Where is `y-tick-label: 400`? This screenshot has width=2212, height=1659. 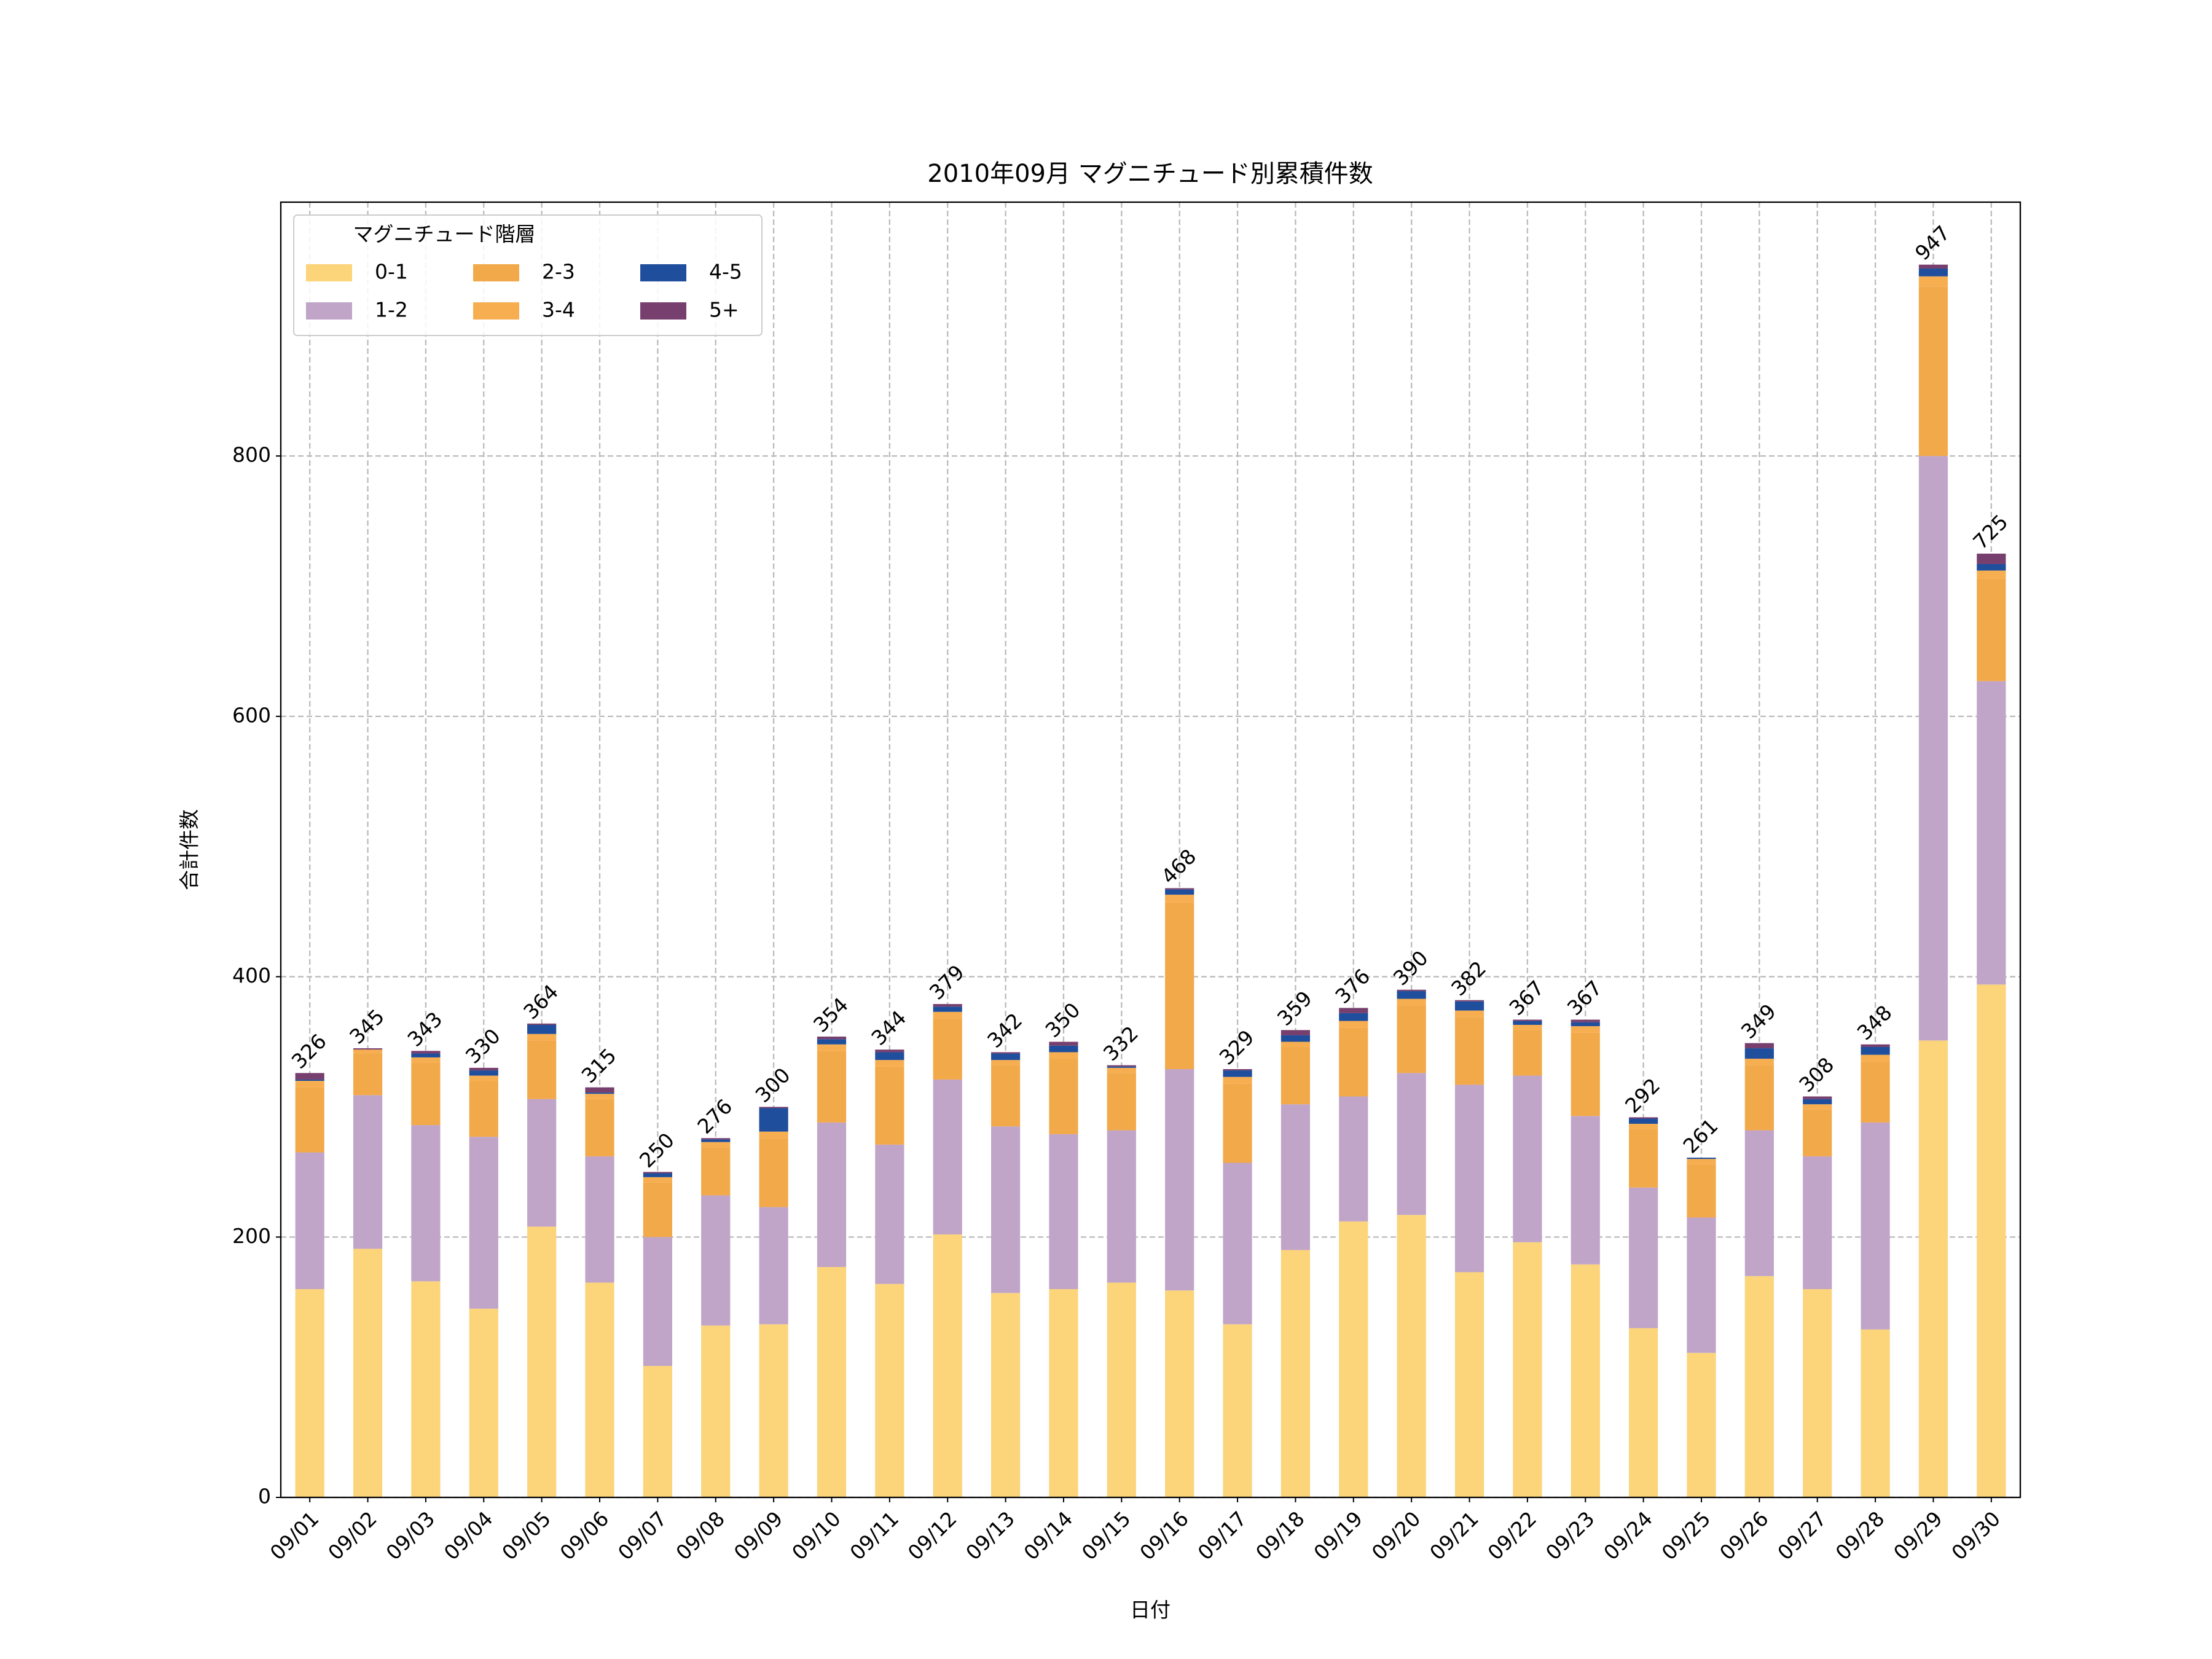 y-tick-label: 400 is located at coordinates (251, 975).